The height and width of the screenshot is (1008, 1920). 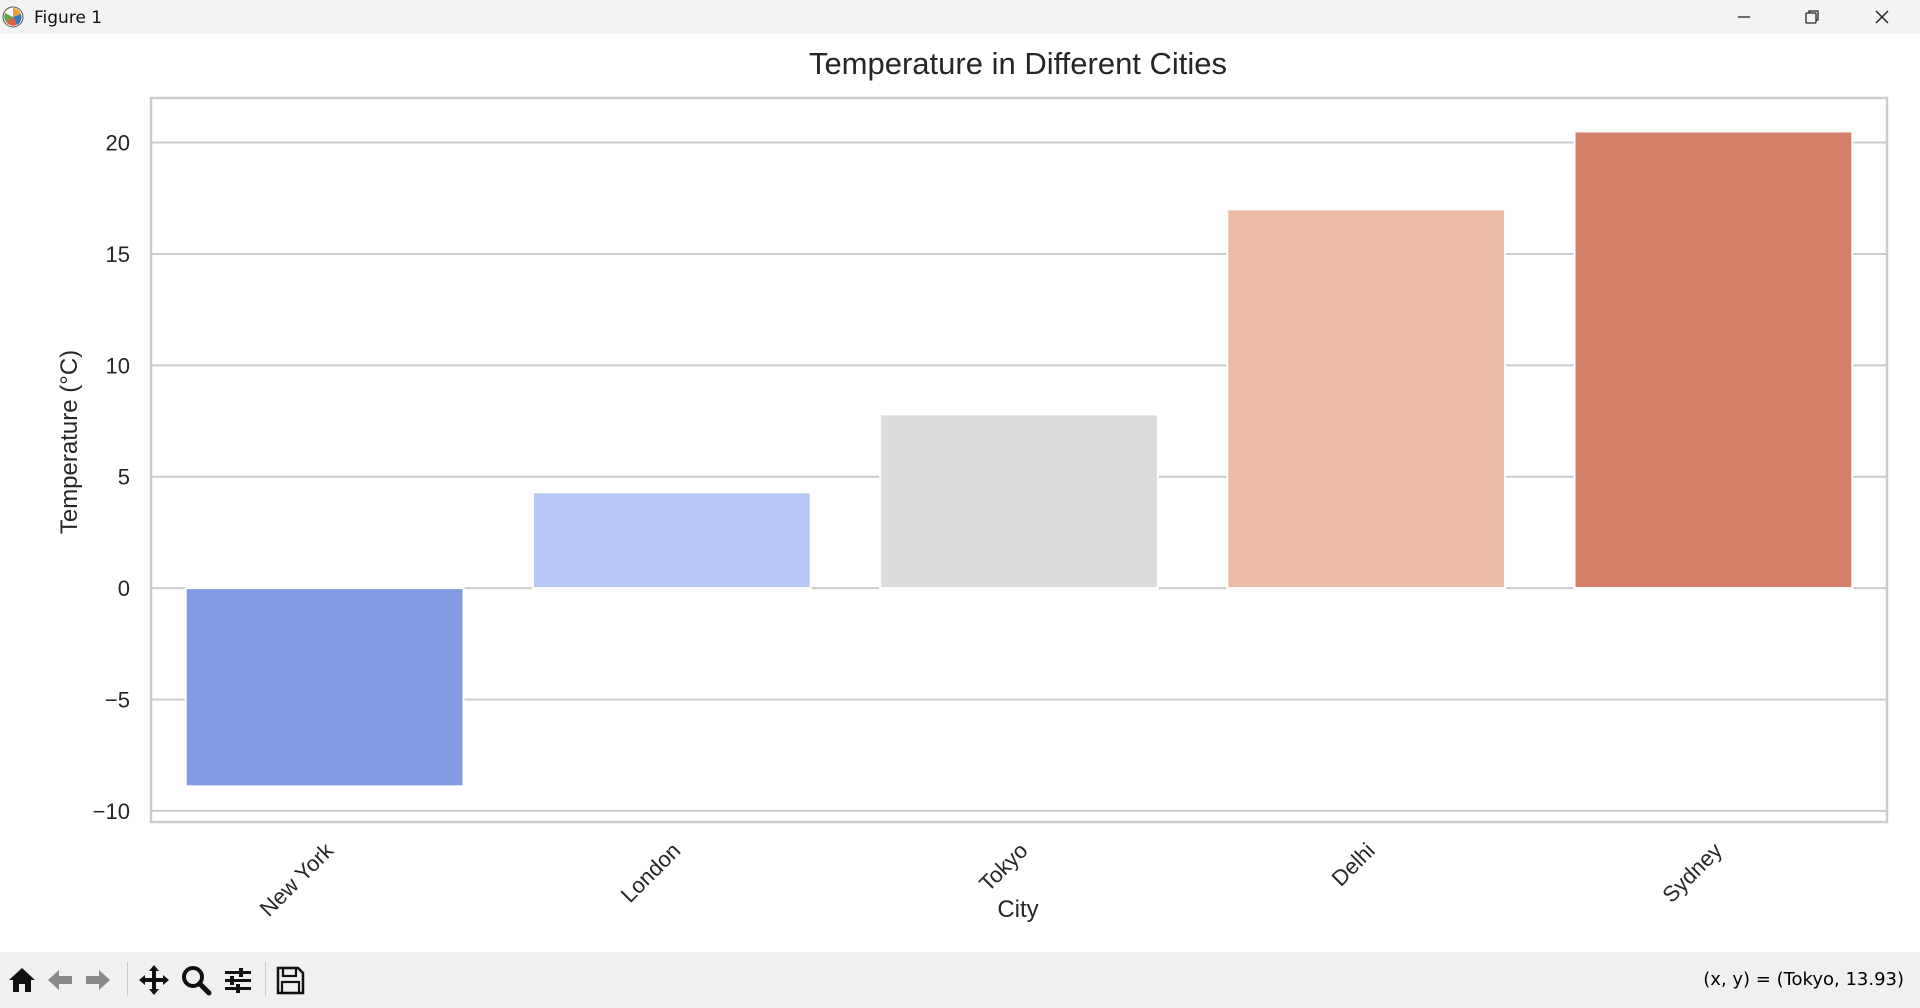 What do you see at coordinates (111, 477) in the screenshot?
I see `y-tick-labels: −10 −5 0 5 10 15 20` at bounding box center [111, 477].